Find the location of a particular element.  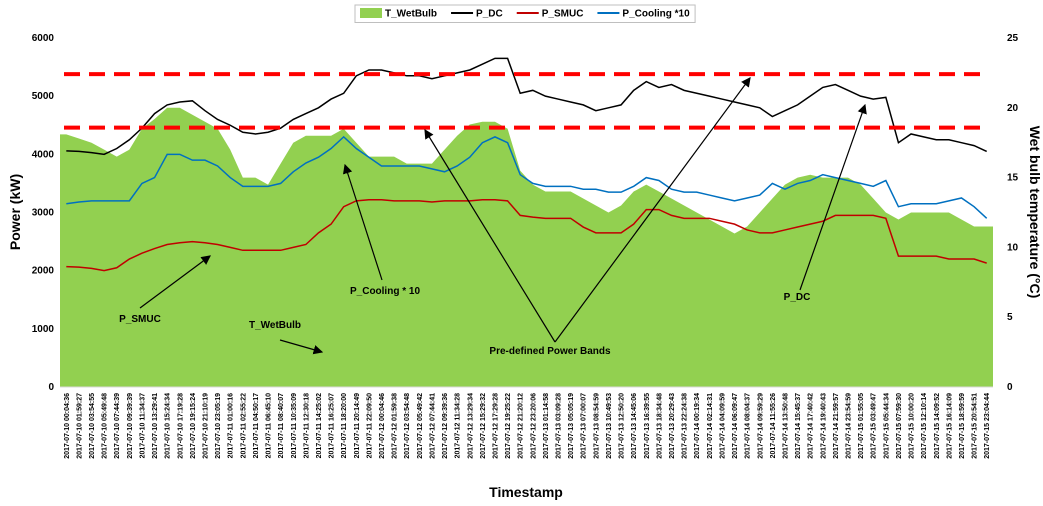

x-tick-label: 2017-07-14 11:55:26 is located at coordinates (773, 425).